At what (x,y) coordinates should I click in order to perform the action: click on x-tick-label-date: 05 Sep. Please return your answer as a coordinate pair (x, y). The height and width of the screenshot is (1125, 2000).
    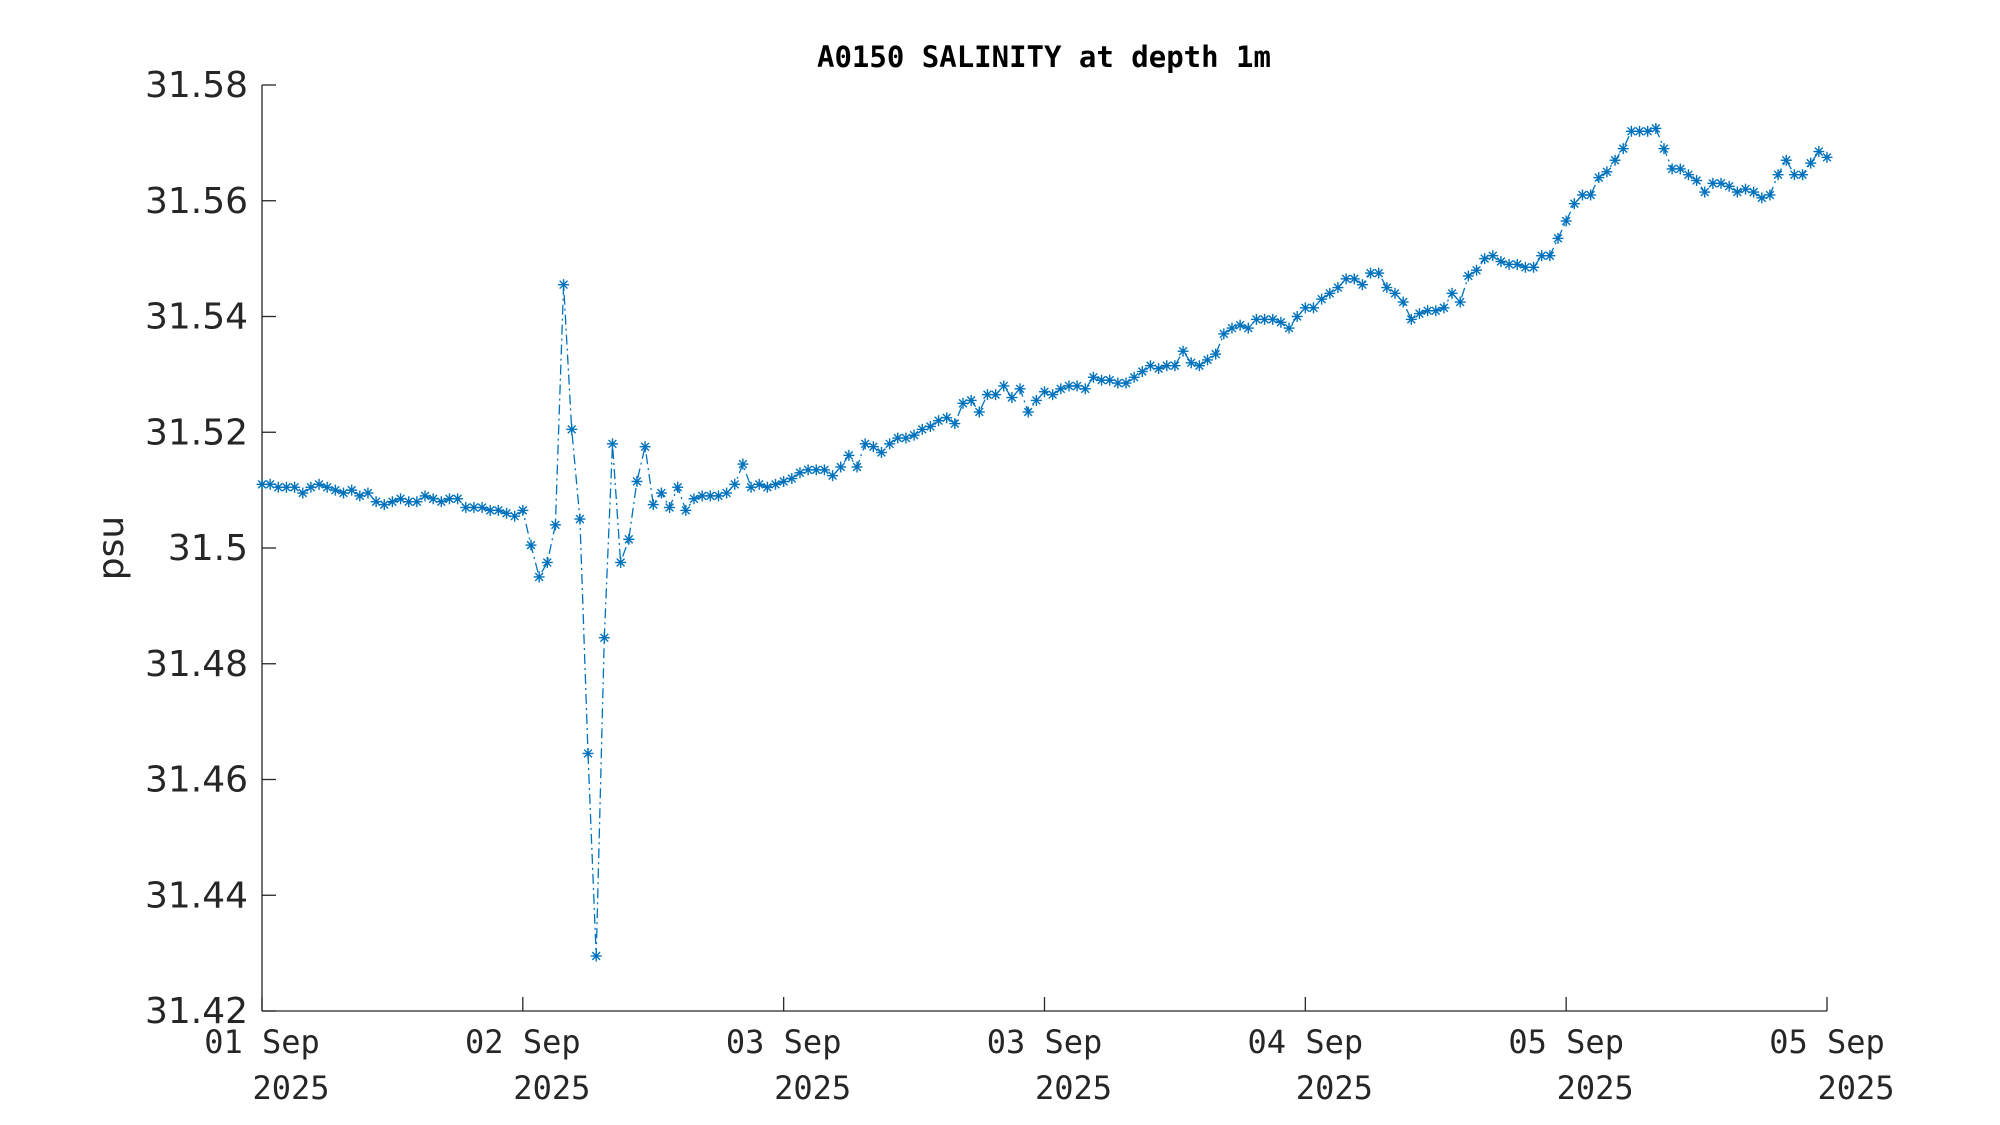
    Looking at the image, I should click on (1827, 1042).